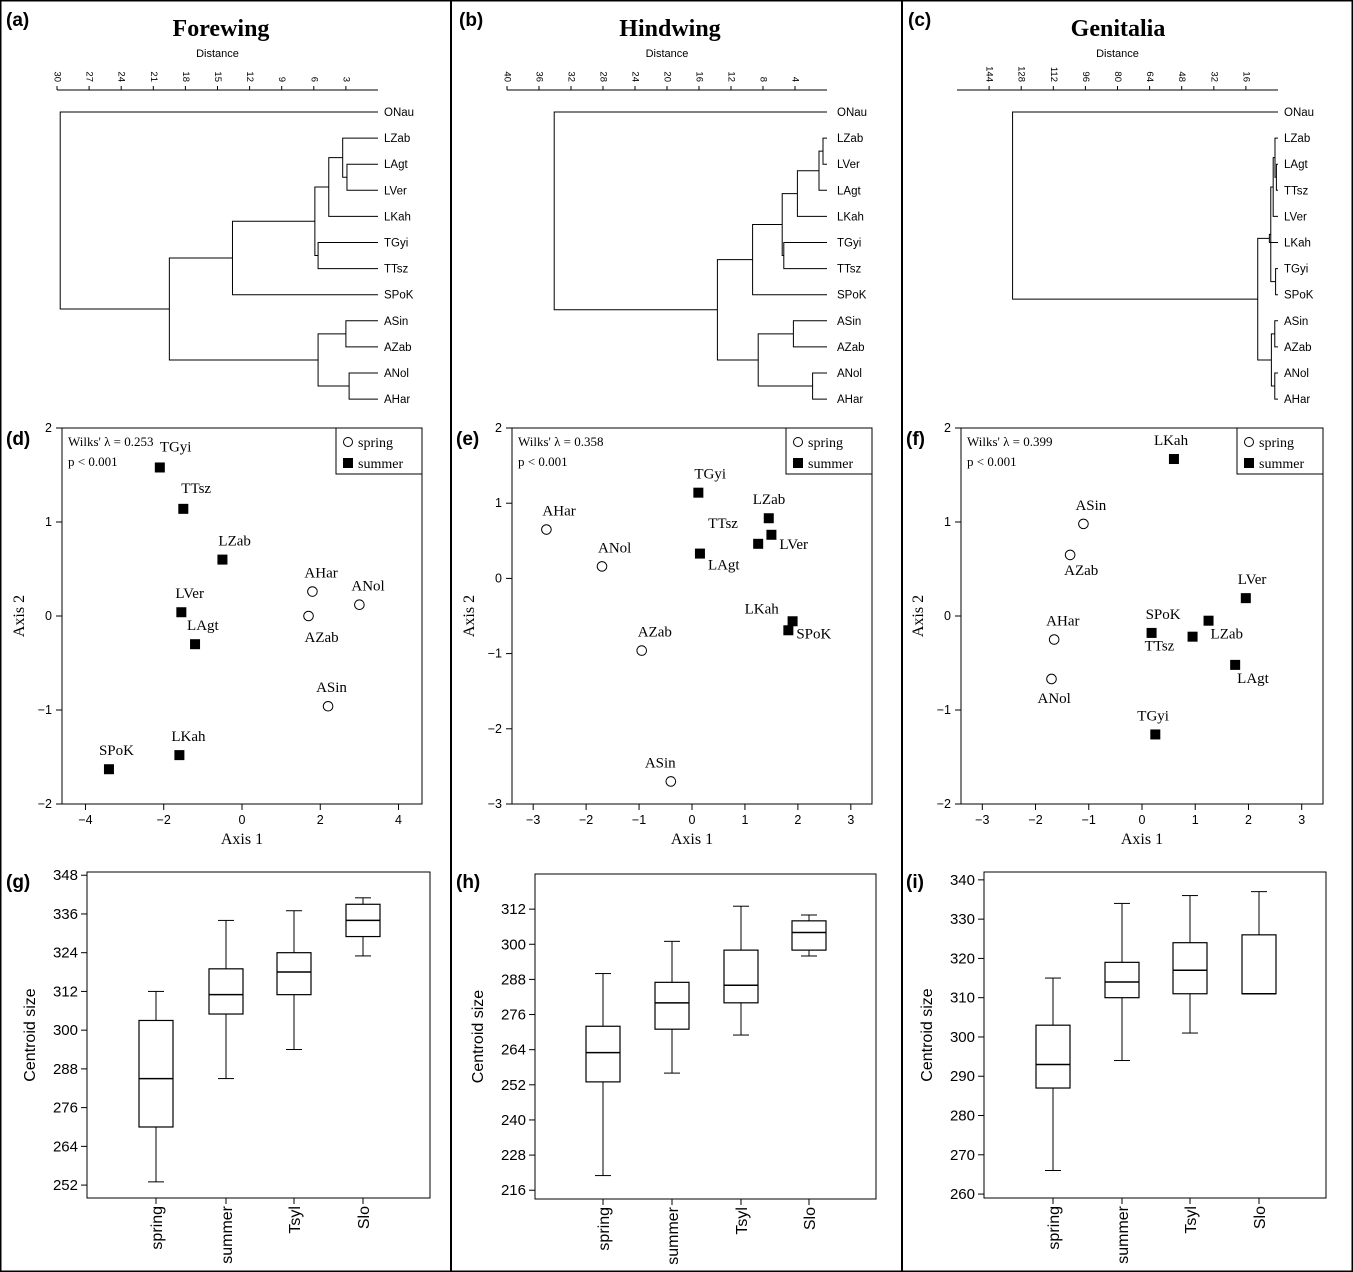  Describe the element at coordinates (65, 1146) in the screenshot. I see `y-tick-label: 264` at that location.